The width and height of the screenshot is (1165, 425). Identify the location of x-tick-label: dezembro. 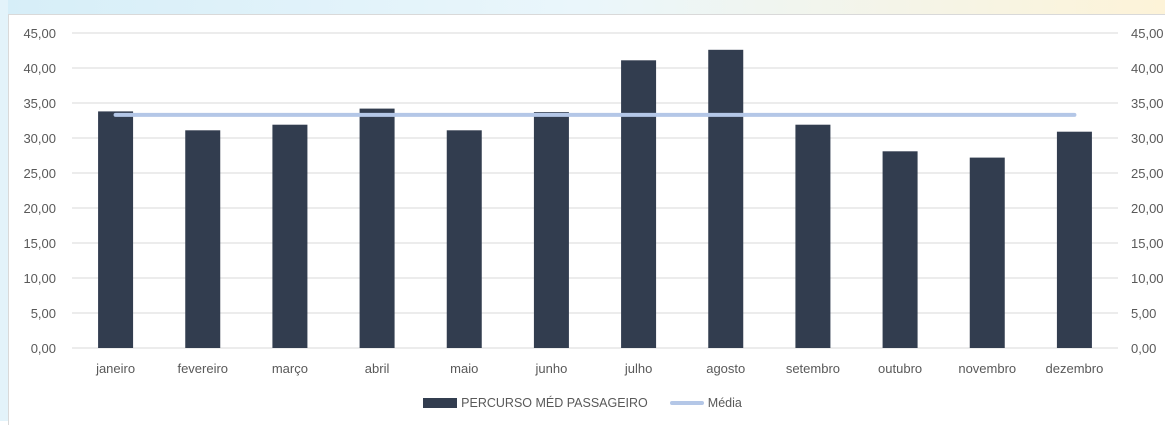
(1075, 368).